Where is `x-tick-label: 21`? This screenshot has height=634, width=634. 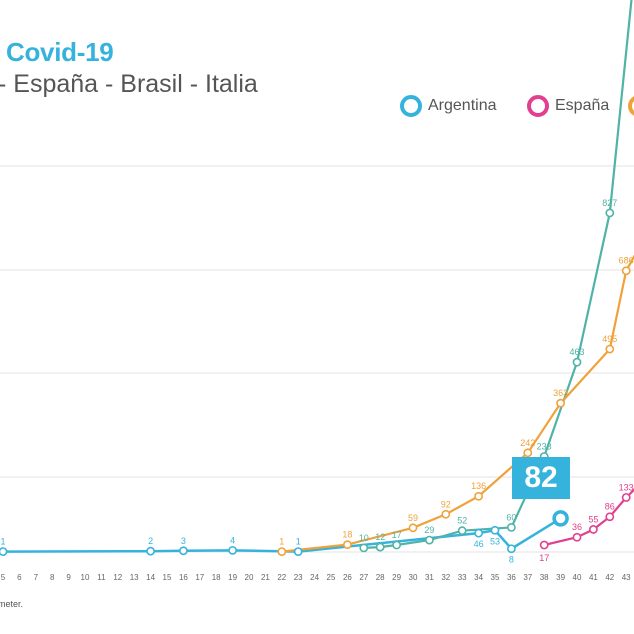 x-tick-label: 21 is located at coordinates (265, 577).